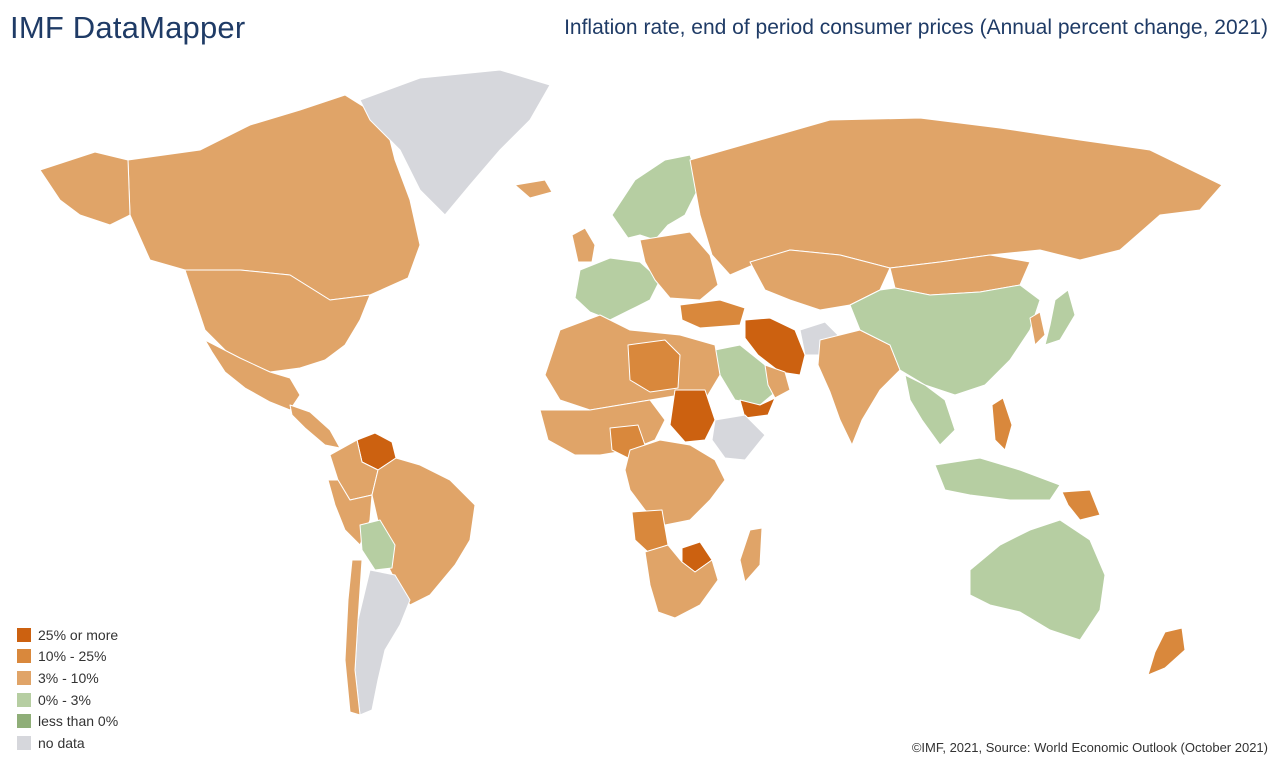  Describe the element at coordinates (252, 375) in the screenshot. I see `region-mexico` at that location.